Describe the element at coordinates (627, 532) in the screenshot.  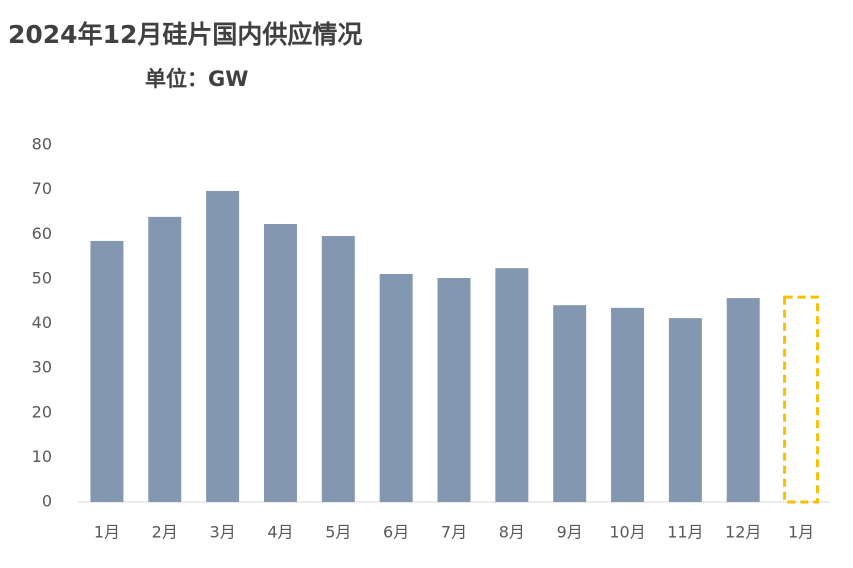
I see `x-tick-label: 10月` at that location.